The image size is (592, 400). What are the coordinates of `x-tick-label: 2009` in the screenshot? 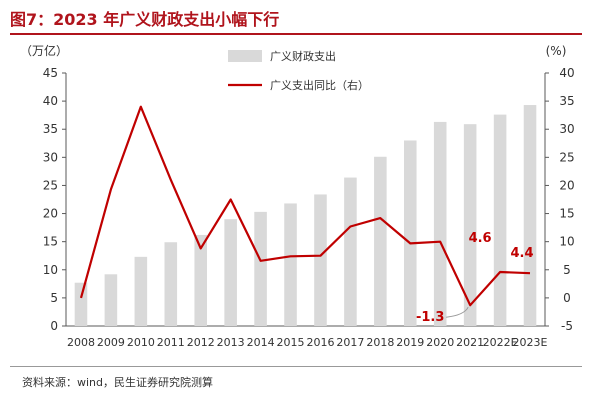 It's located at (111, 342).